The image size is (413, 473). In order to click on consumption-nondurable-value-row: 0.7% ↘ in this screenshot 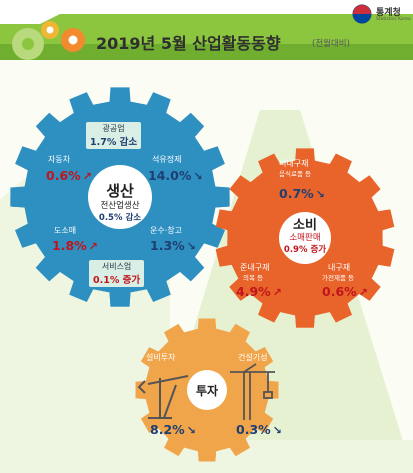, I will do `click(302, 193)`.